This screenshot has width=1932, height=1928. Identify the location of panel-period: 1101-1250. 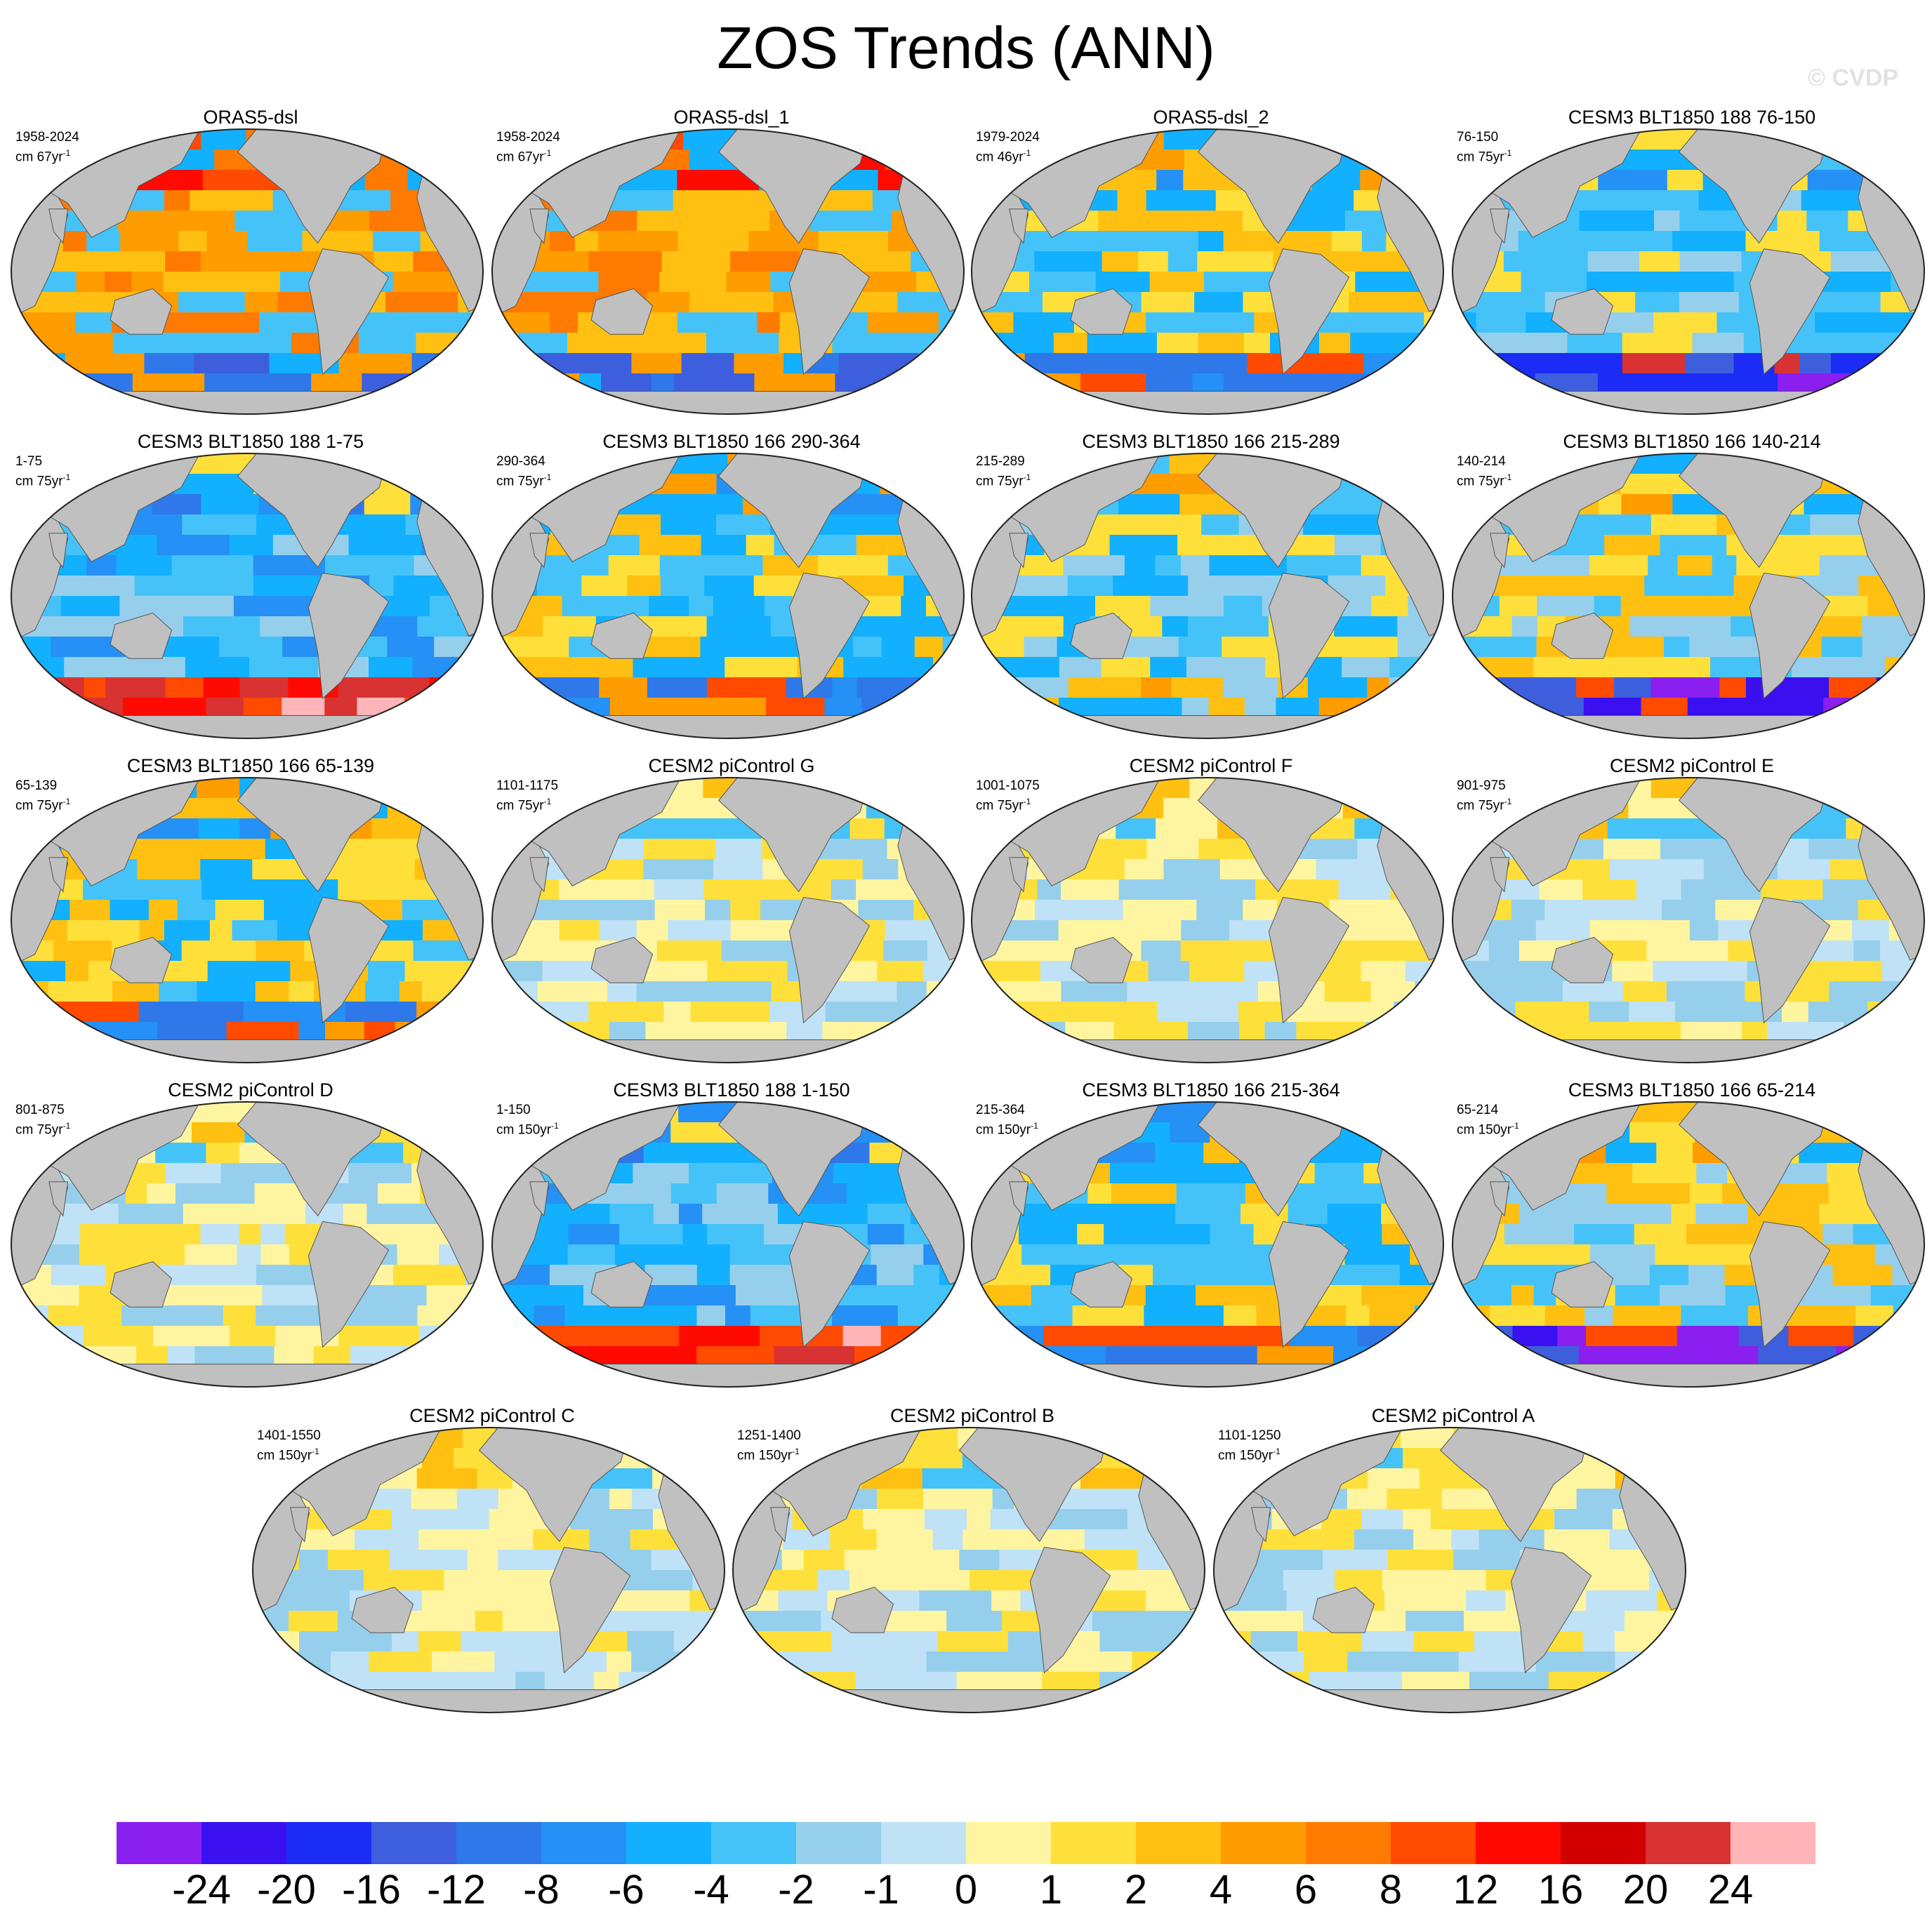
(1249, 1435).